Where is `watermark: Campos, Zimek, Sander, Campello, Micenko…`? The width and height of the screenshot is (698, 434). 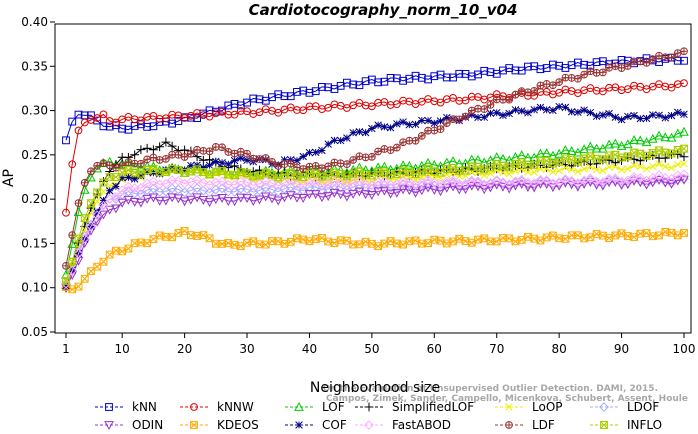
watermark: Campos, Zimek, Sander, Campello, Micenko… is located at coordinates (505, 394).